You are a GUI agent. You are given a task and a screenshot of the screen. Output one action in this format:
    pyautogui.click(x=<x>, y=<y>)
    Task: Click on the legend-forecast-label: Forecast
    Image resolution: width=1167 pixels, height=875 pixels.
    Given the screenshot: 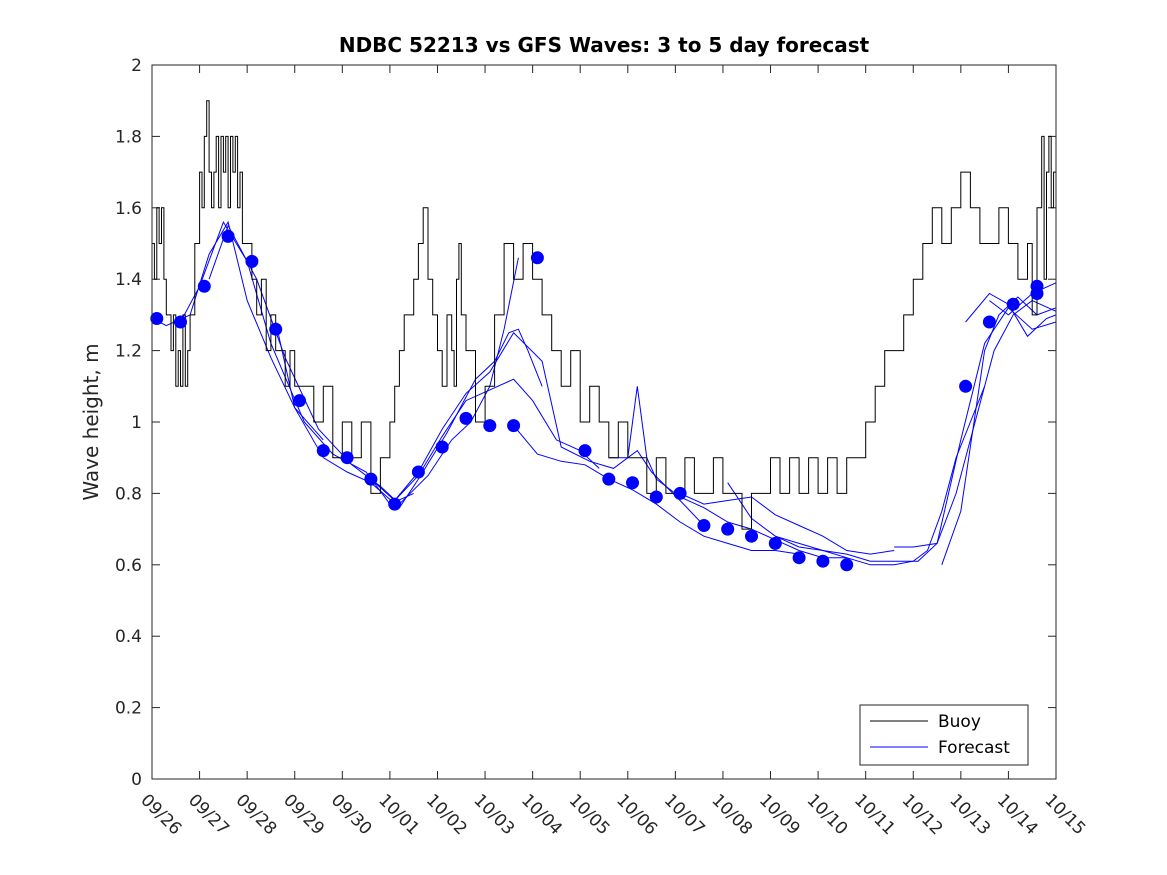 What is the action you would take?
    pyautogui.click(x=974, y=748)
    